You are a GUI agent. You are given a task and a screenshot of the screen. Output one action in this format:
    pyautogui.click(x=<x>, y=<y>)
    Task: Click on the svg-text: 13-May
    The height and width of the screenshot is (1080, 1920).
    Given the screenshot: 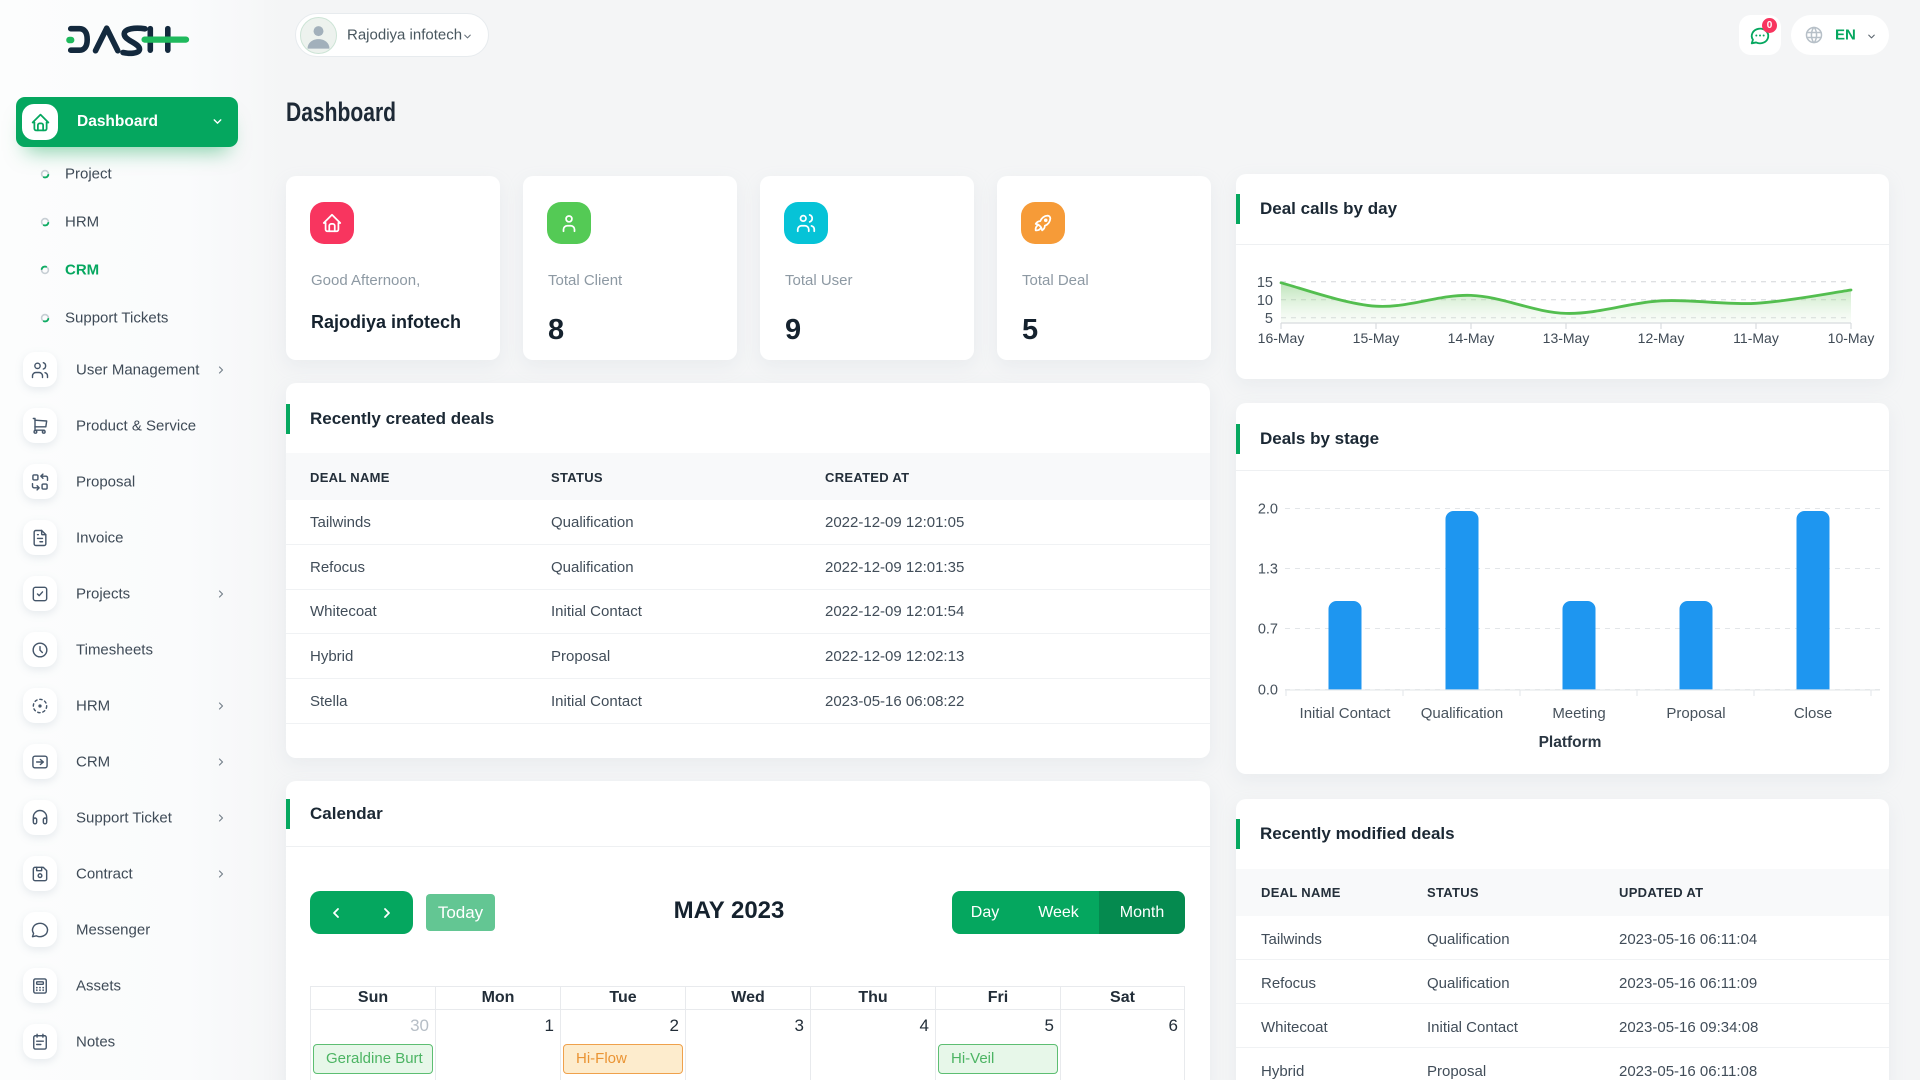 What is the action you would take?
    pyautogui.click(x=1566, y=338)
    